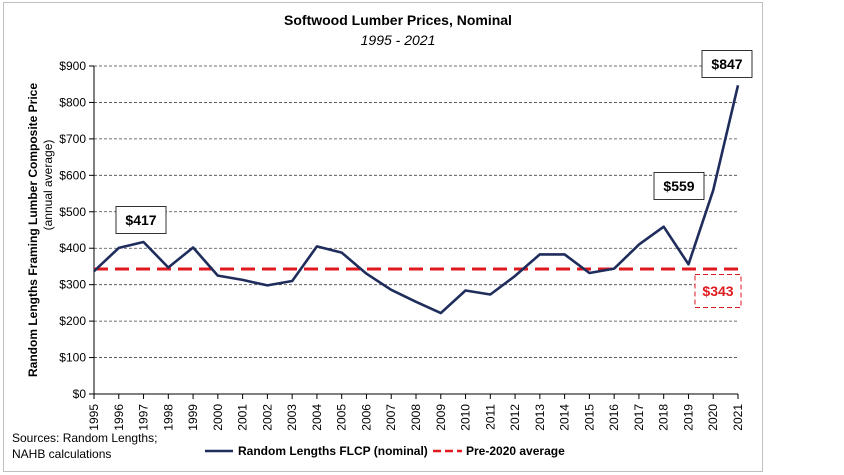  I want to click on y-tick-label: $0, so click(80, 394).